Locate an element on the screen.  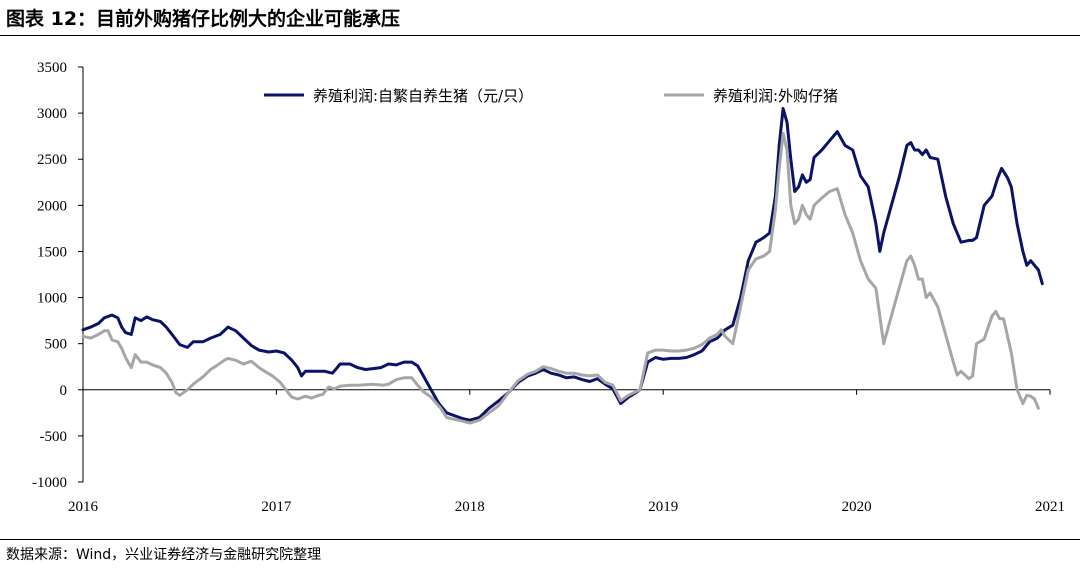
y-tick-label: 2000 is located at coordinates (52, 206).